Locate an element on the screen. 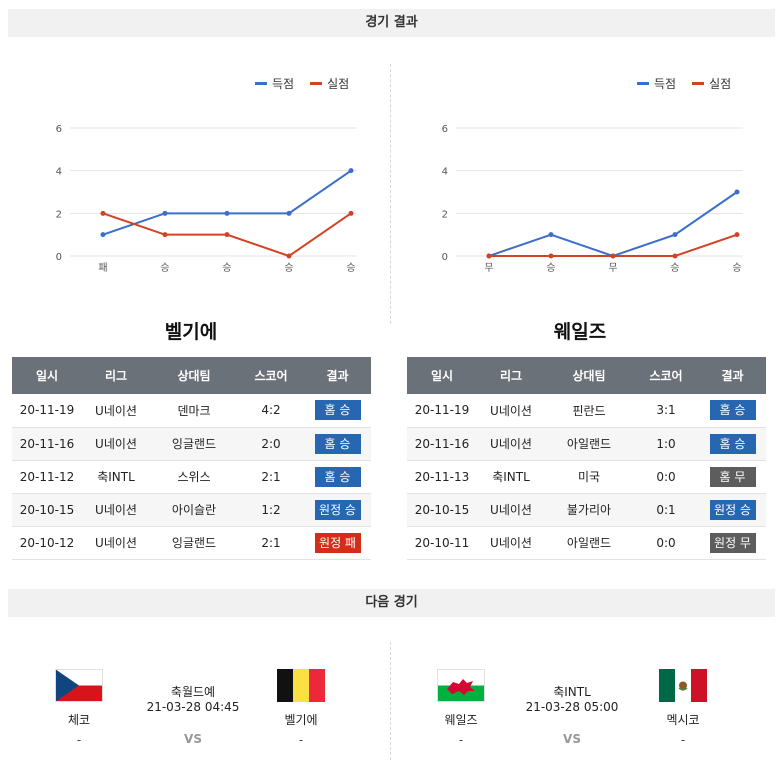 The image size is (783, 766). opponent-name: 미국 is located at coordinates (589, 477).